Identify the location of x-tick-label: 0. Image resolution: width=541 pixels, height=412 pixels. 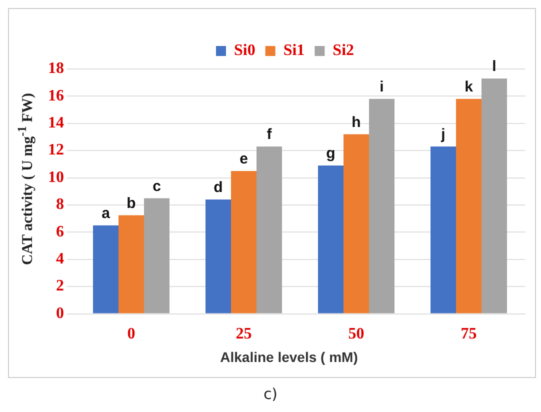
(131, 334).